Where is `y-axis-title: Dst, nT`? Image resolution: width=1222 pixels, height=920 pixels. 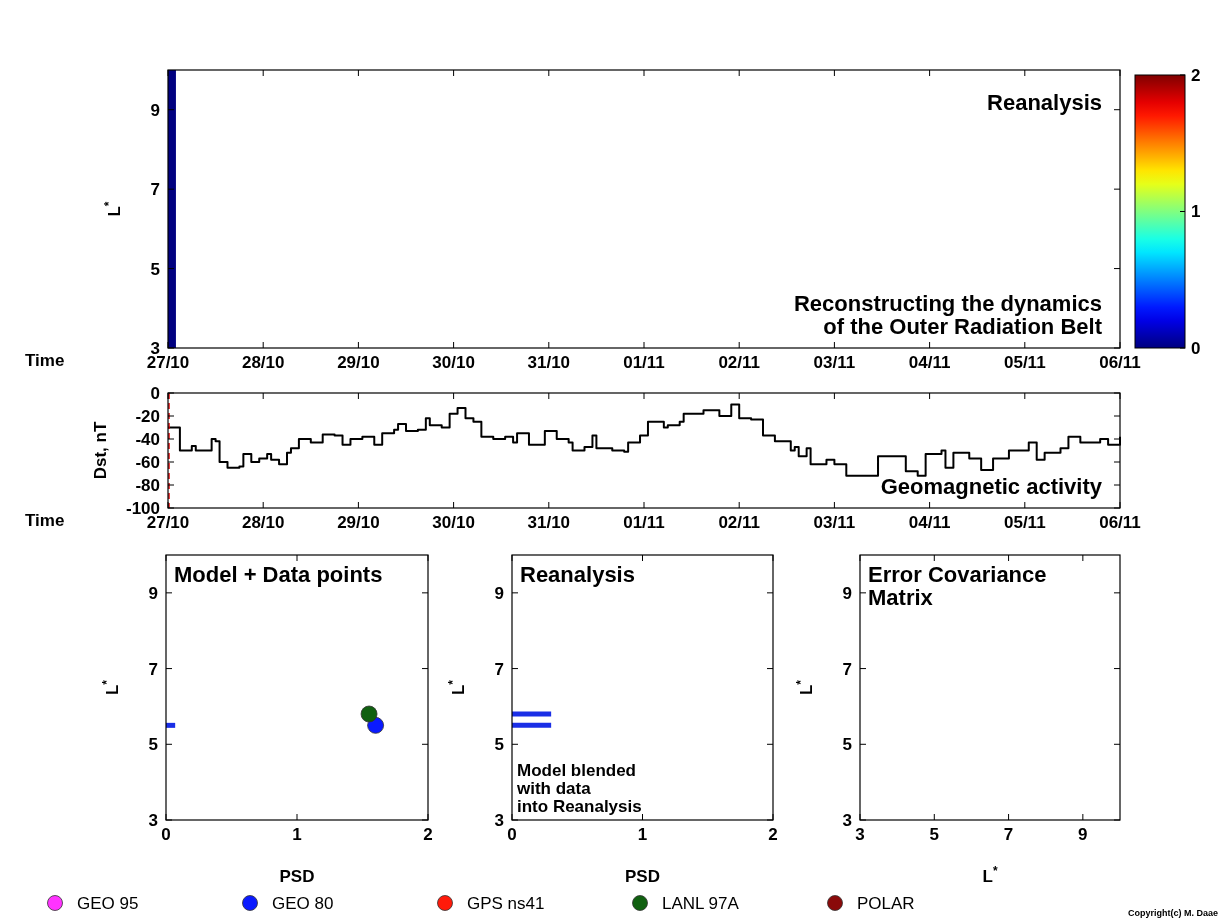 y-axis-title: Dst, nT is located at coordinates (100, 450).